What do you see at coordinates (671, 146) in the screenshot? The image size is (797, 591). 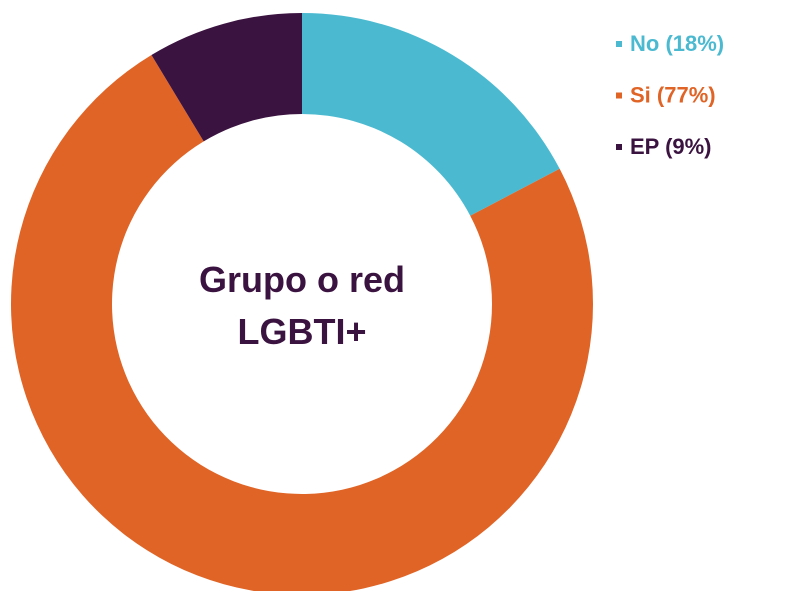 I see `legend-label: EP (9%)` at bounding box center [671, 146].